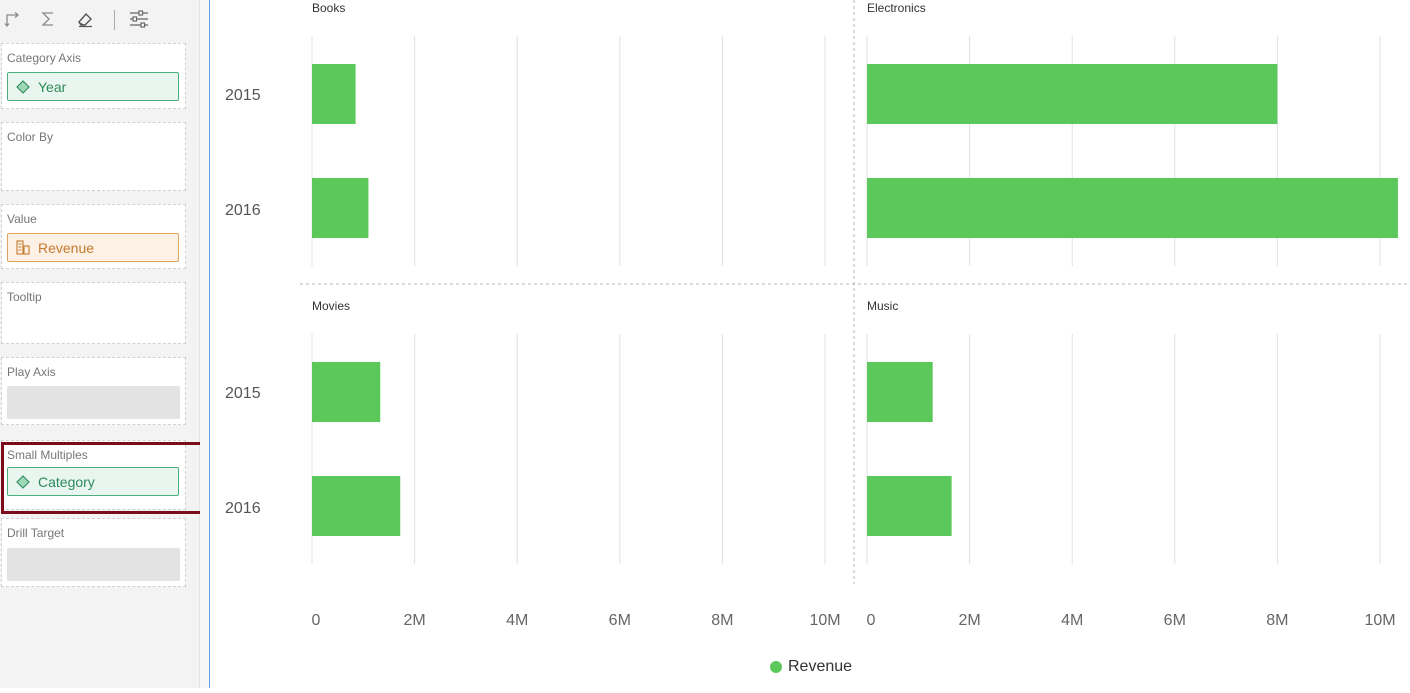 The height and width of the screenshot is (693, 1410). I want to click on bar-electronics-2016, so click(1132, 208).